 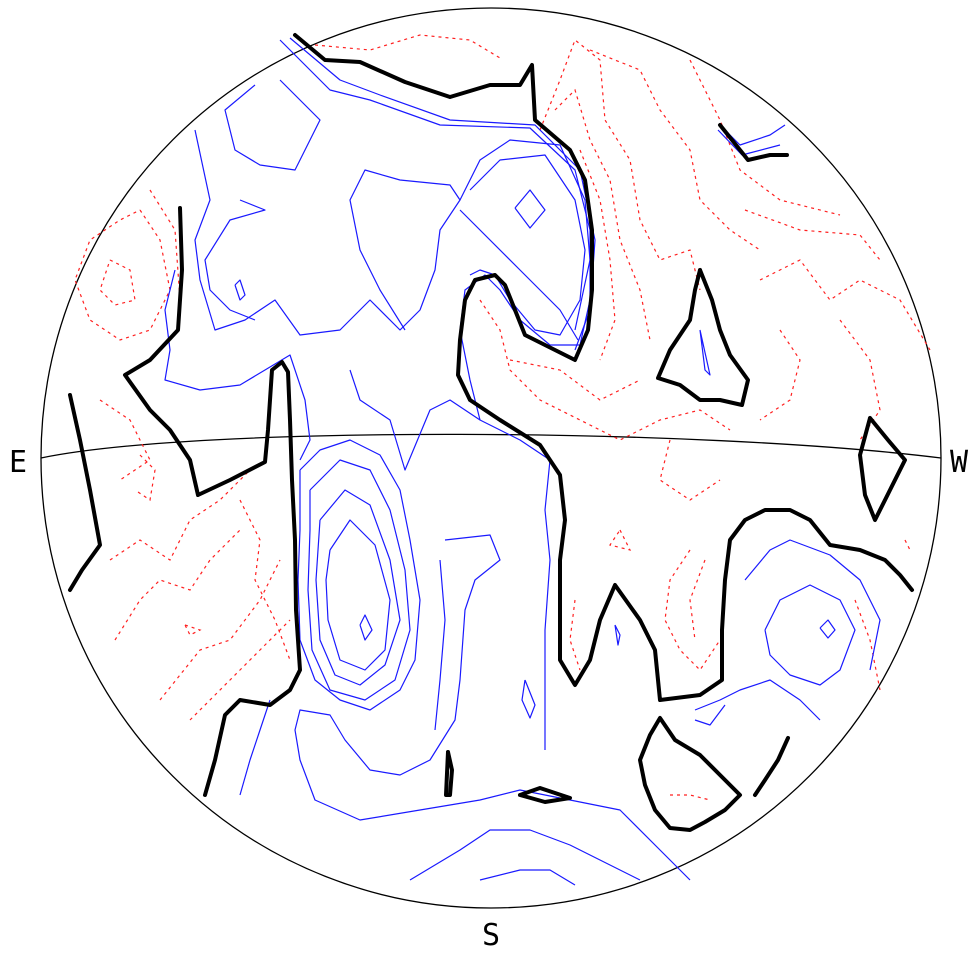 I want to click on horizon-arc, so click(x=491, y=446).